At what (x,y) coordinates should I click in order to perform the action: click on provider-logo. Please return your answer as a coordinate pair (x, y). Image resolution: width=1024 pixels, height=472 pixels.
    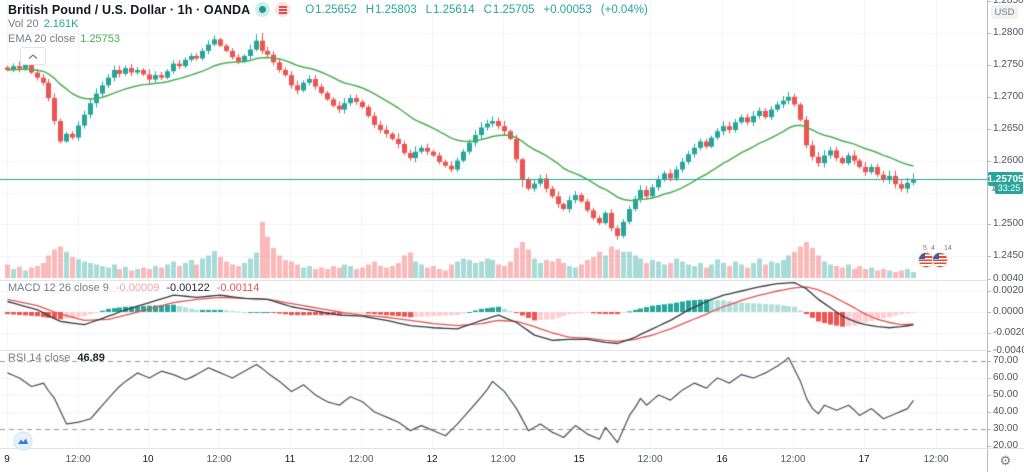
    Looking at the image, I should click on (23, 443).